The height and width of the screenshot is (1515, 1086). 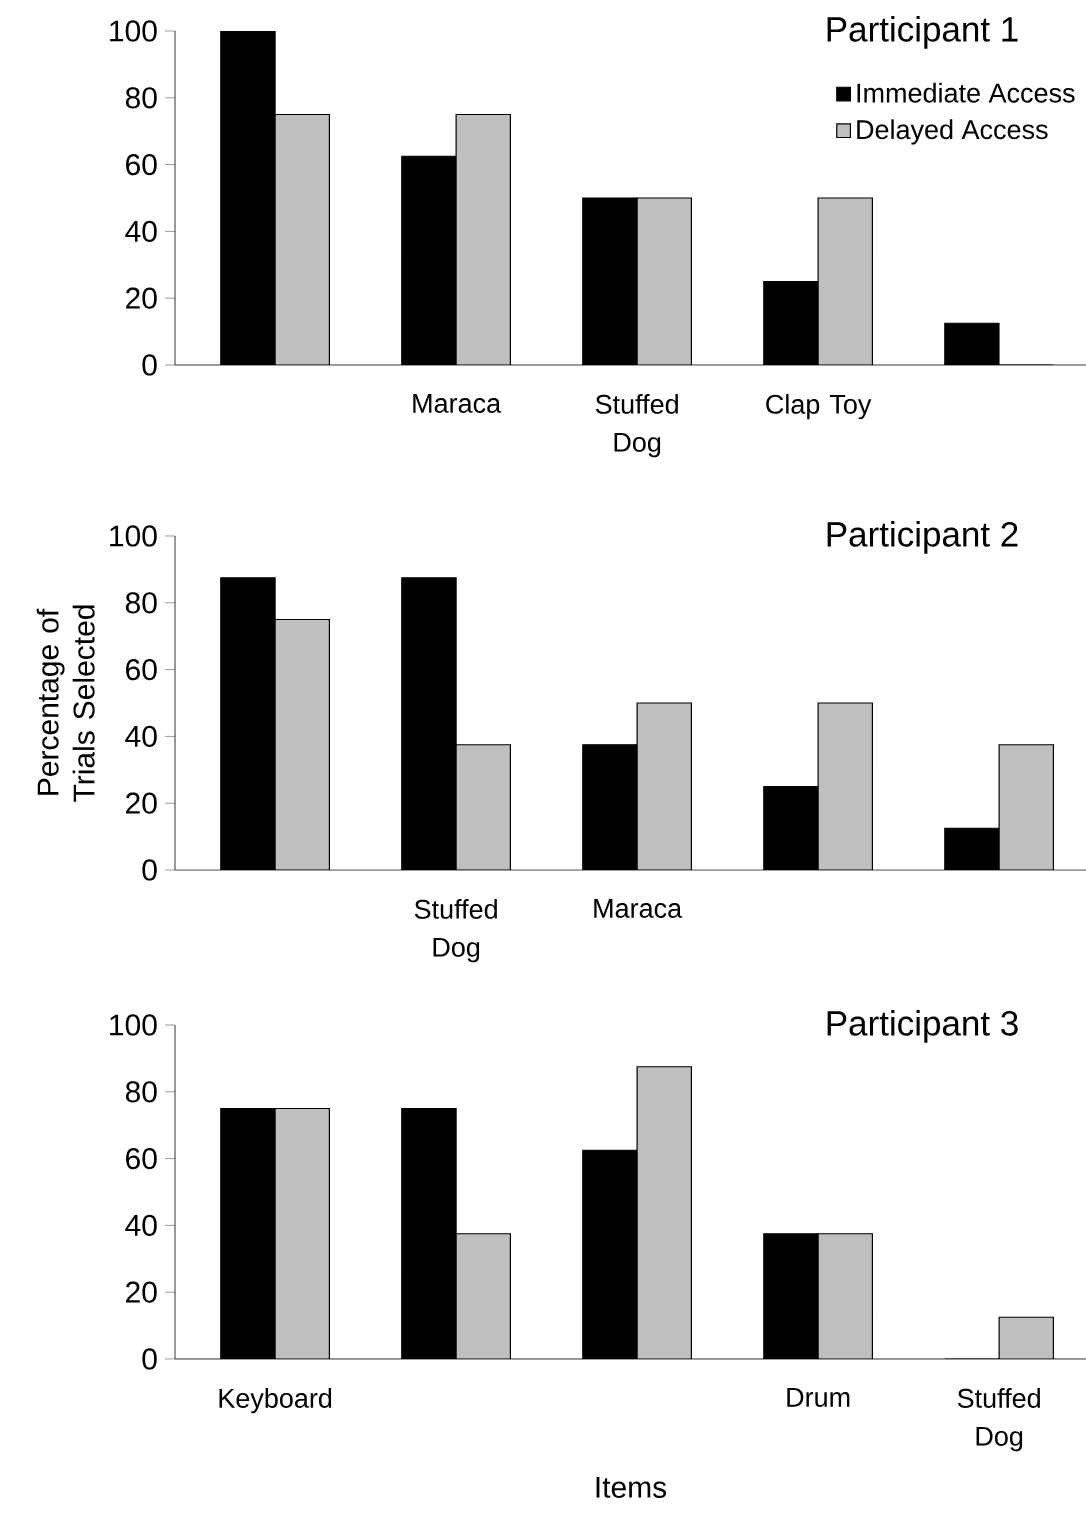 What do you see at coordinates (922, 537) in the screenshot?
I see `chart-title: Participant 2` at bounding box center [922, 537].